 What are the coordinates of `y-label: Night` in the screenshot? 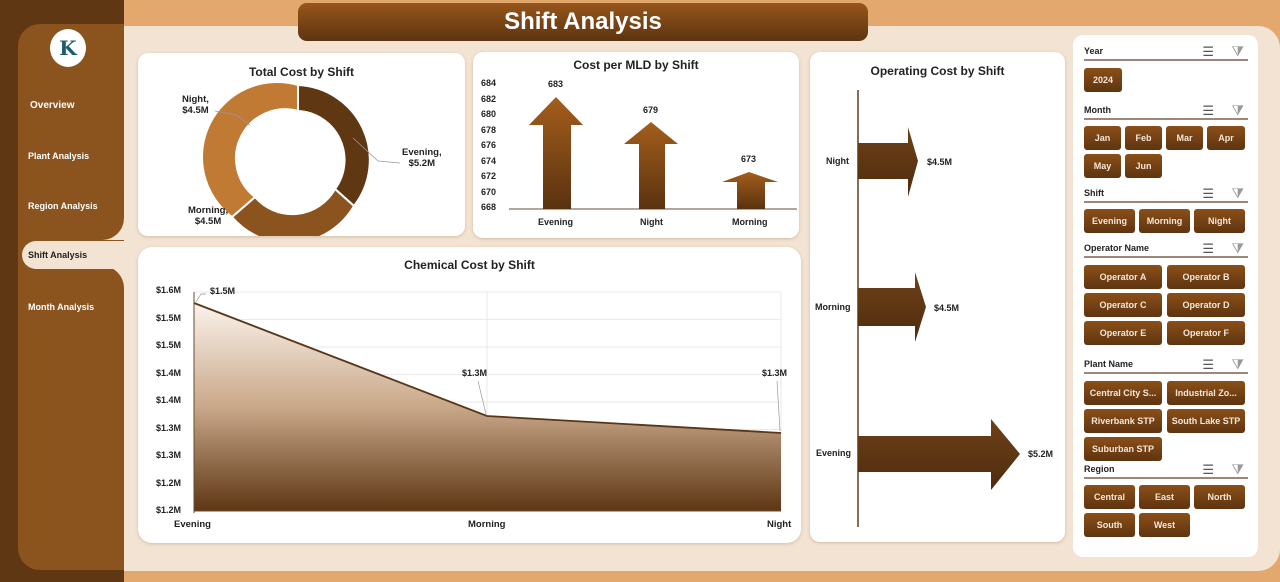 It's located at (837, 161).